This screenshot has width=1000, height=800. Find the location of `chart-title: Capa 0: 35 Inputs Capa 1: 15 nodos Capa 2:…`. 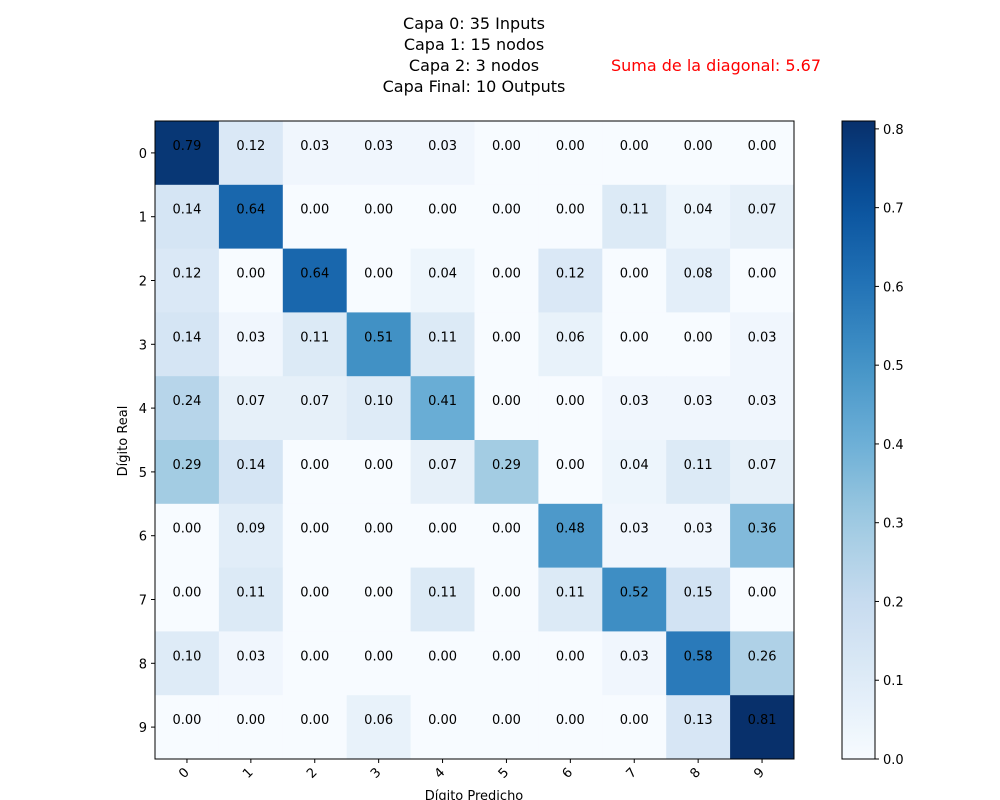

chart-title: Capa 0: 35 Inputs Capa 1: 15 nodos Capa 2:… is located at coordinates (474, 55).